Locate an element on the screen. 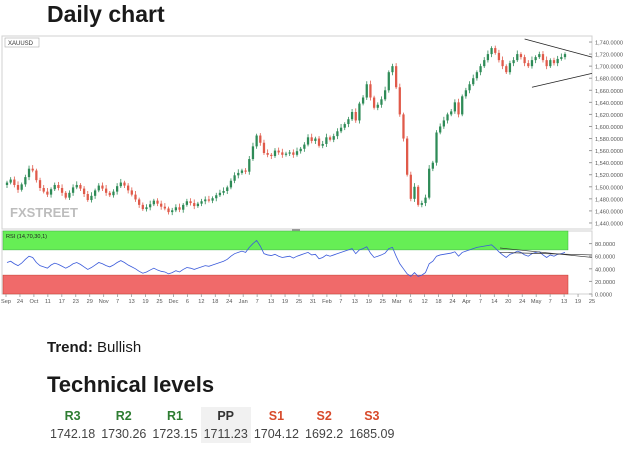 The width and height of the screenshot is (628, 453). x-tick-label: Feb is located at coordinates (327, 302).